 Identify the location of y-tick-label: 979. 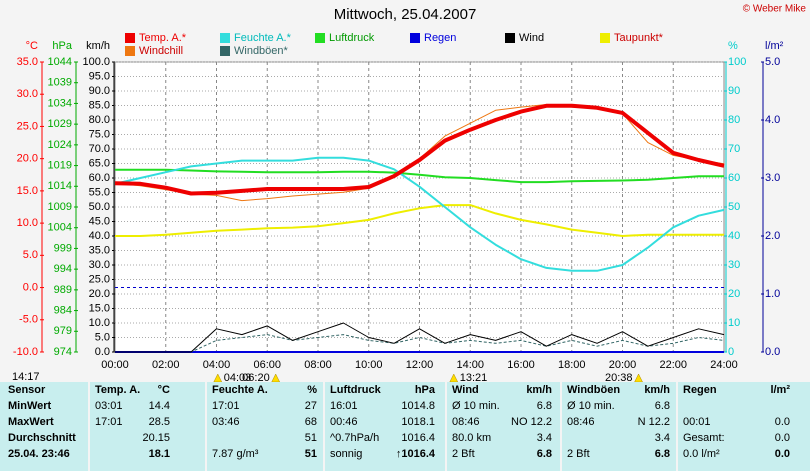
(63, 331).